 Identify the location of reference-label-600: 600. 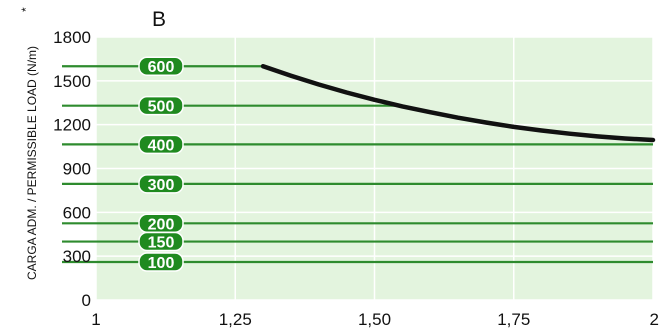
(161, 67).